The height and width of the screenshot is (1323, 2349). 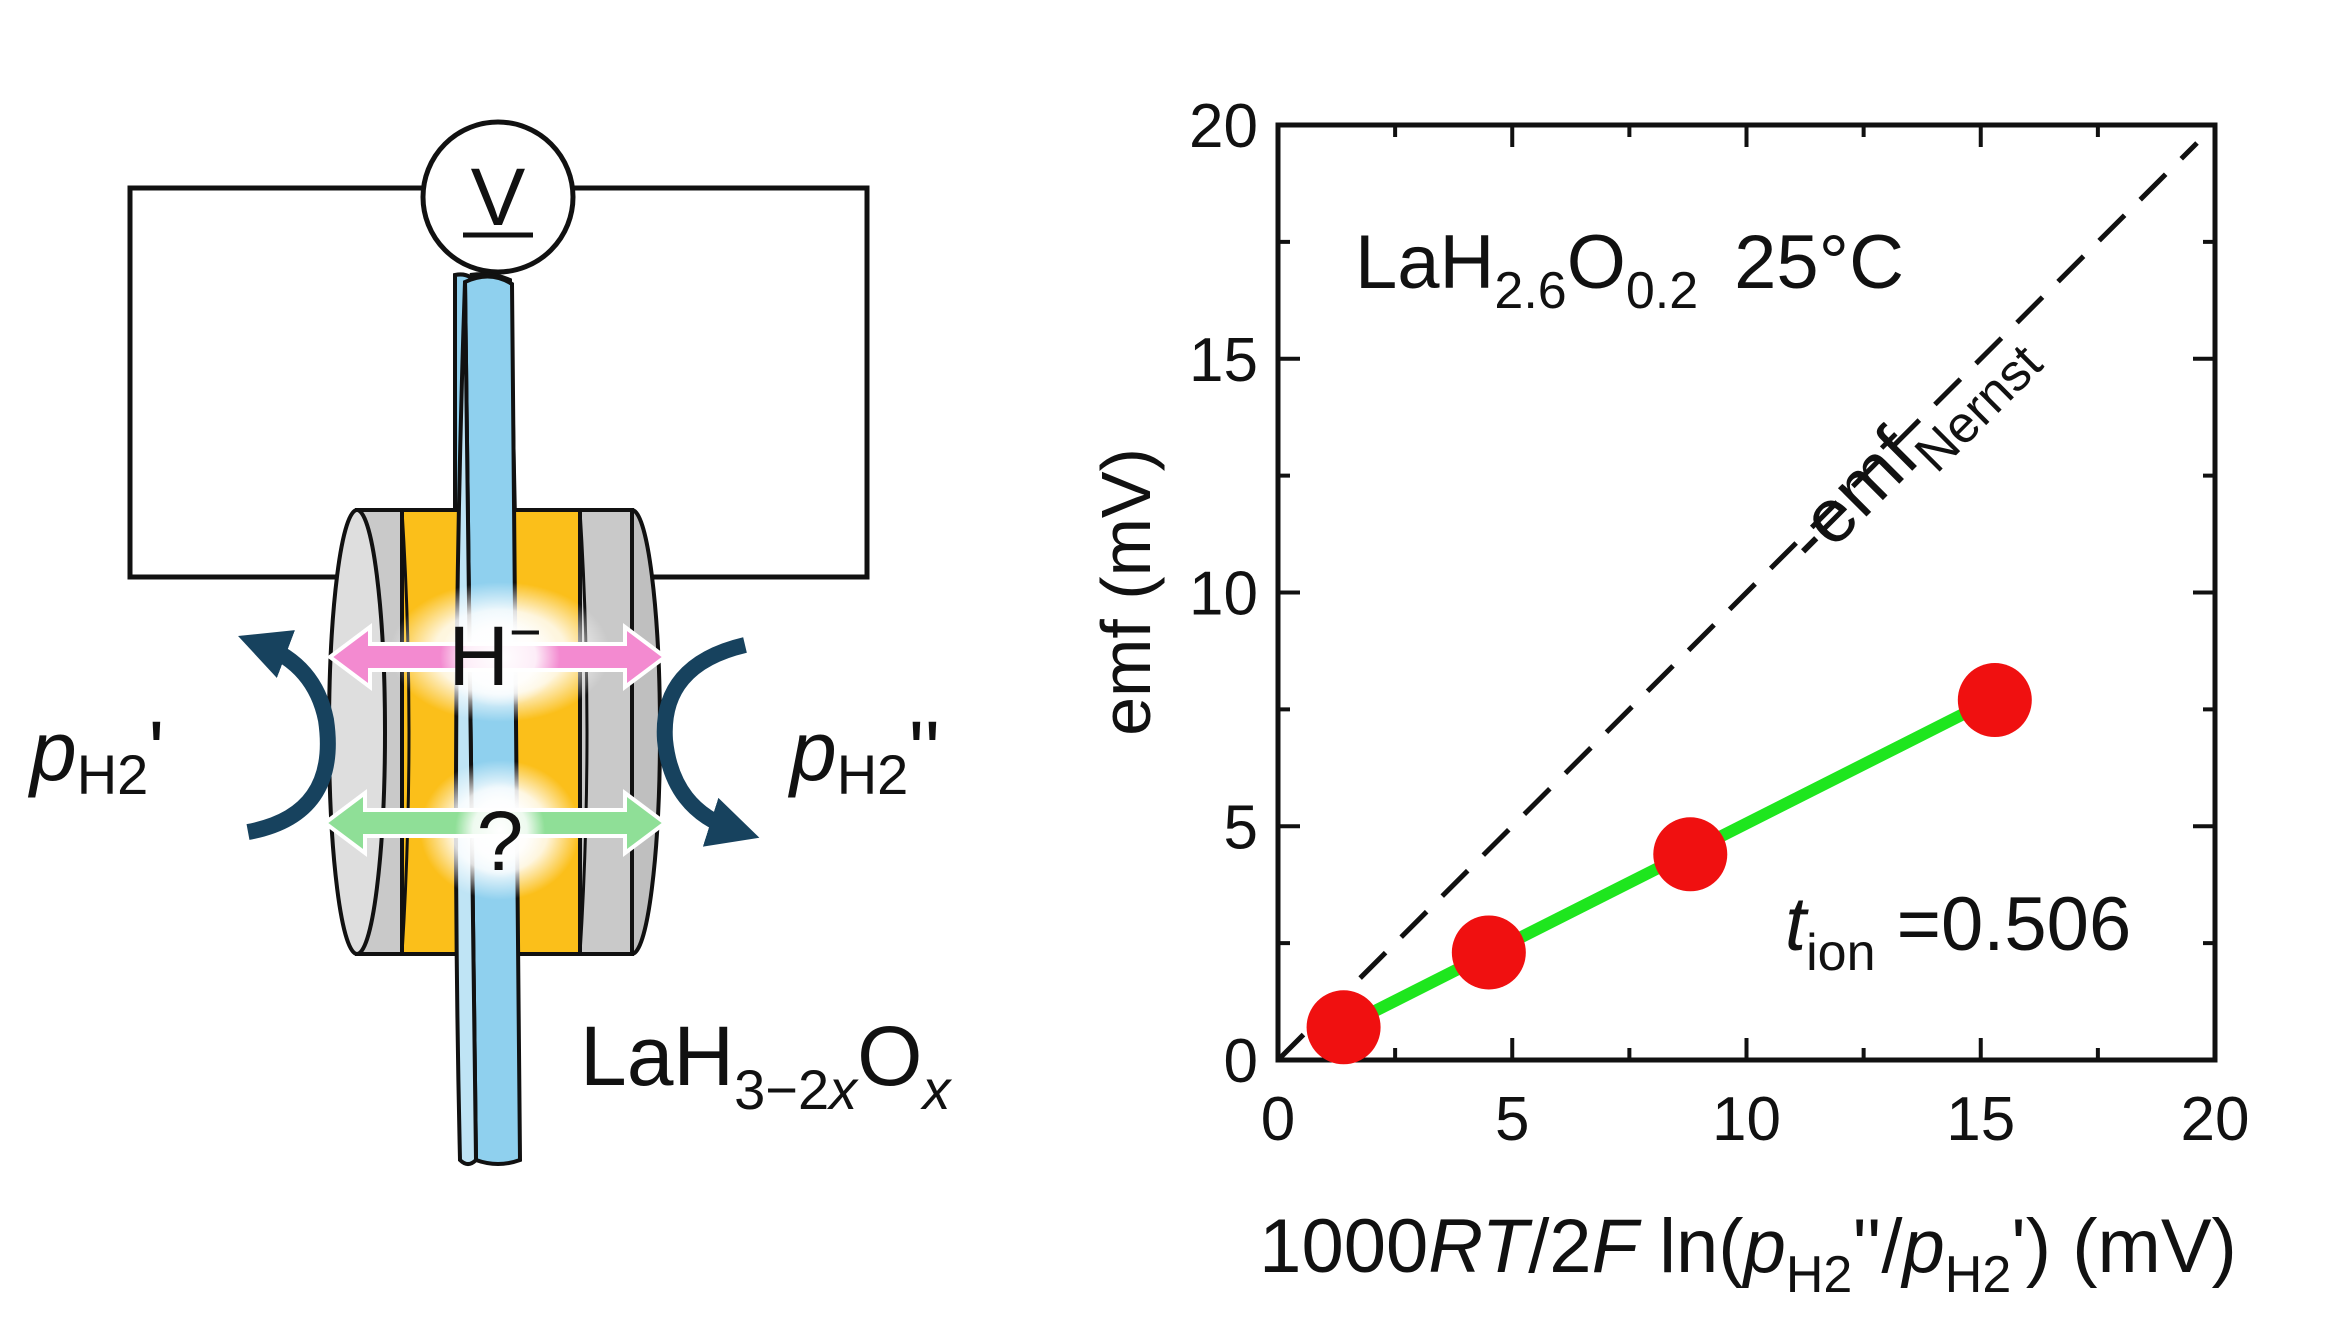 What do you see at coordinates (498, 382) in the screenshot?
I see `circuit-wire` at bounding box center [498, 382].